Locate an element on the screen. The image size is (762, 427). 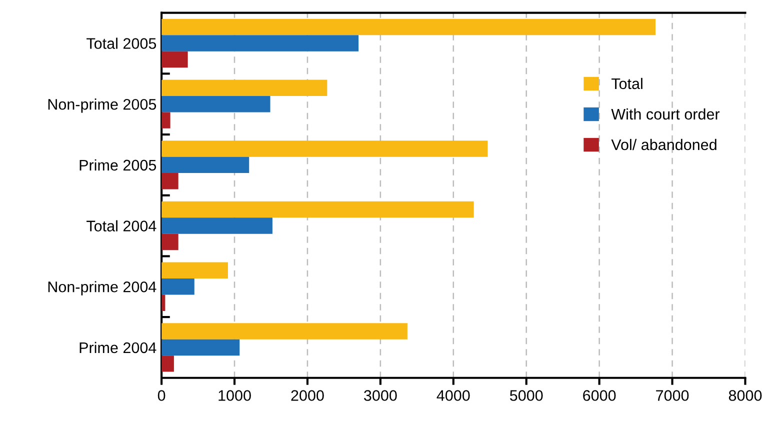
legend-label: With court order is located at coordinates (665, 114).